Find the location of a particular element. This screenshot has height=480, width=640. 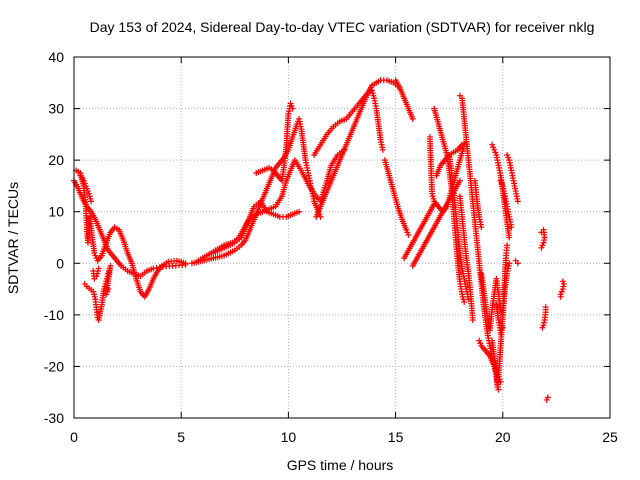

series-track-s is located at coordinates (459, 227).